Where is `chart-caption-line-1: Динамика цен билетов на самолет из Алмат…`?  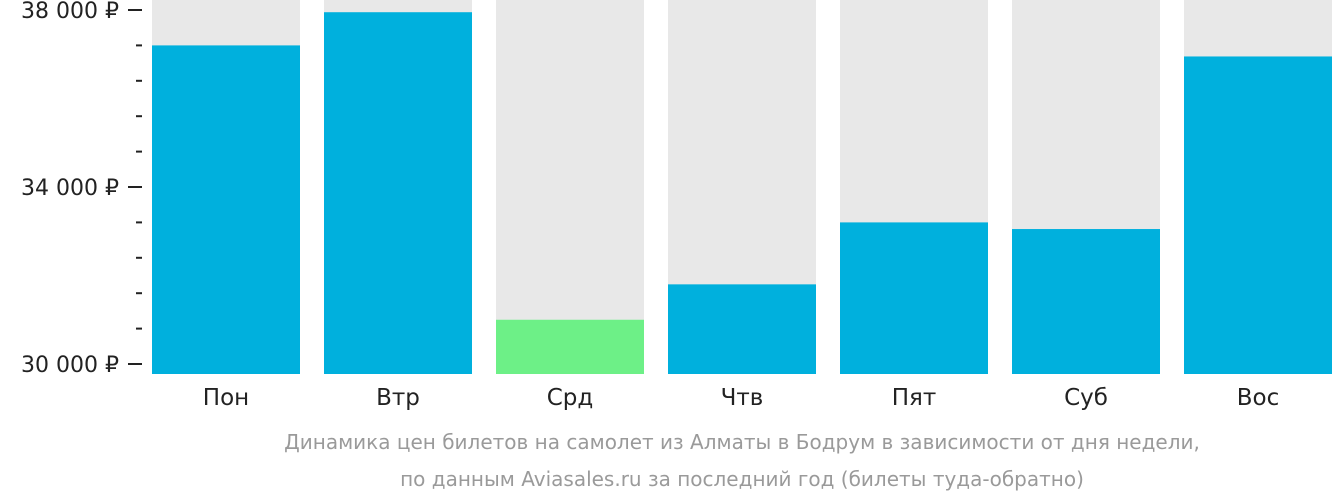 chart-caption-line-1: Динамика цен билетов на самолет из Алмат… is located at coordinates (742, 442).